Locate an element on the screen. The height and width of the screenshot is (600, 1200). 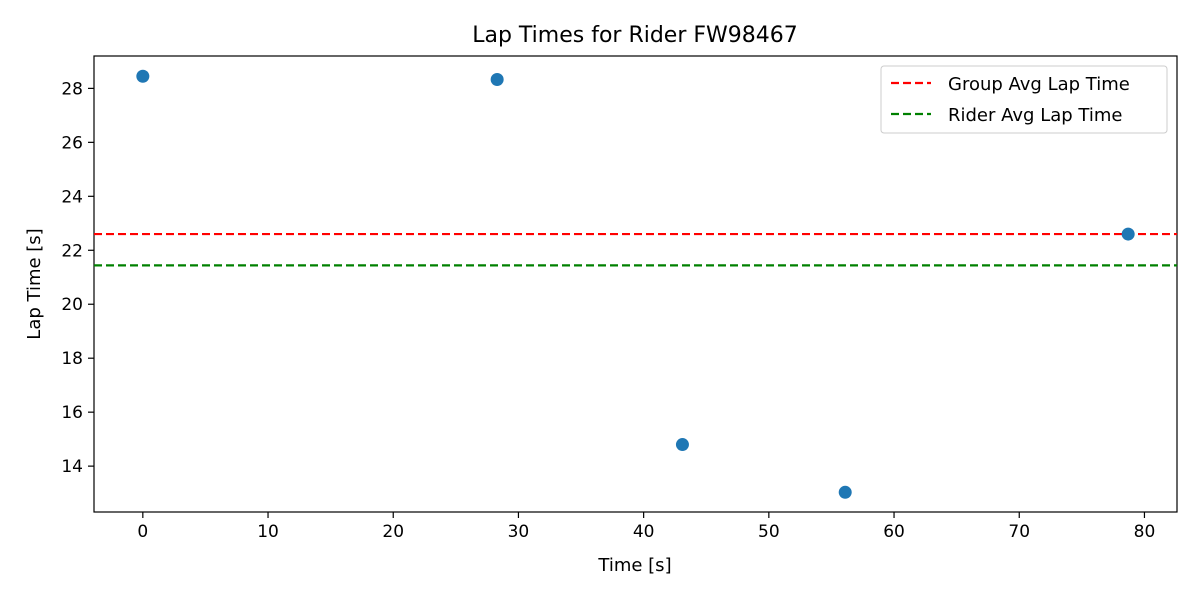
x-tick-label: 20 is located at coordinates (393, 532).